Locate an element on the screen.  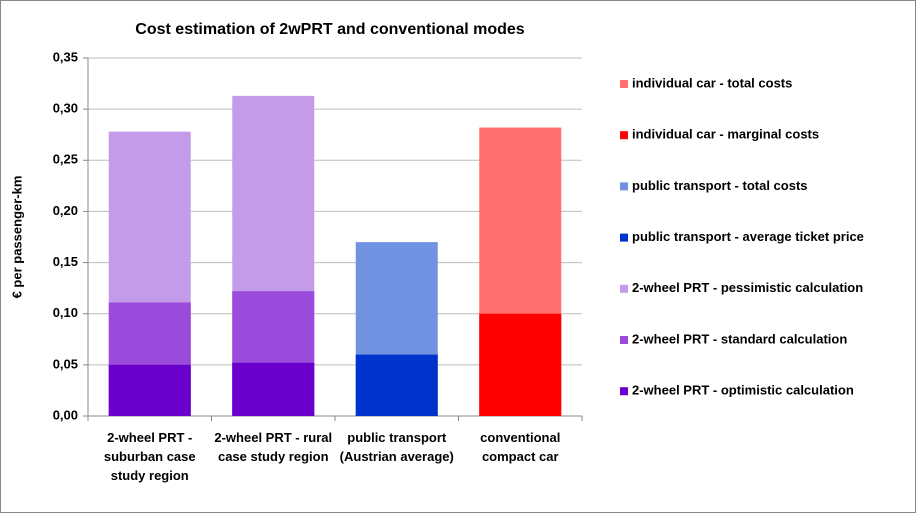
x-tick-label: public transport (Austrian average) is located at coordinates (396, 447).